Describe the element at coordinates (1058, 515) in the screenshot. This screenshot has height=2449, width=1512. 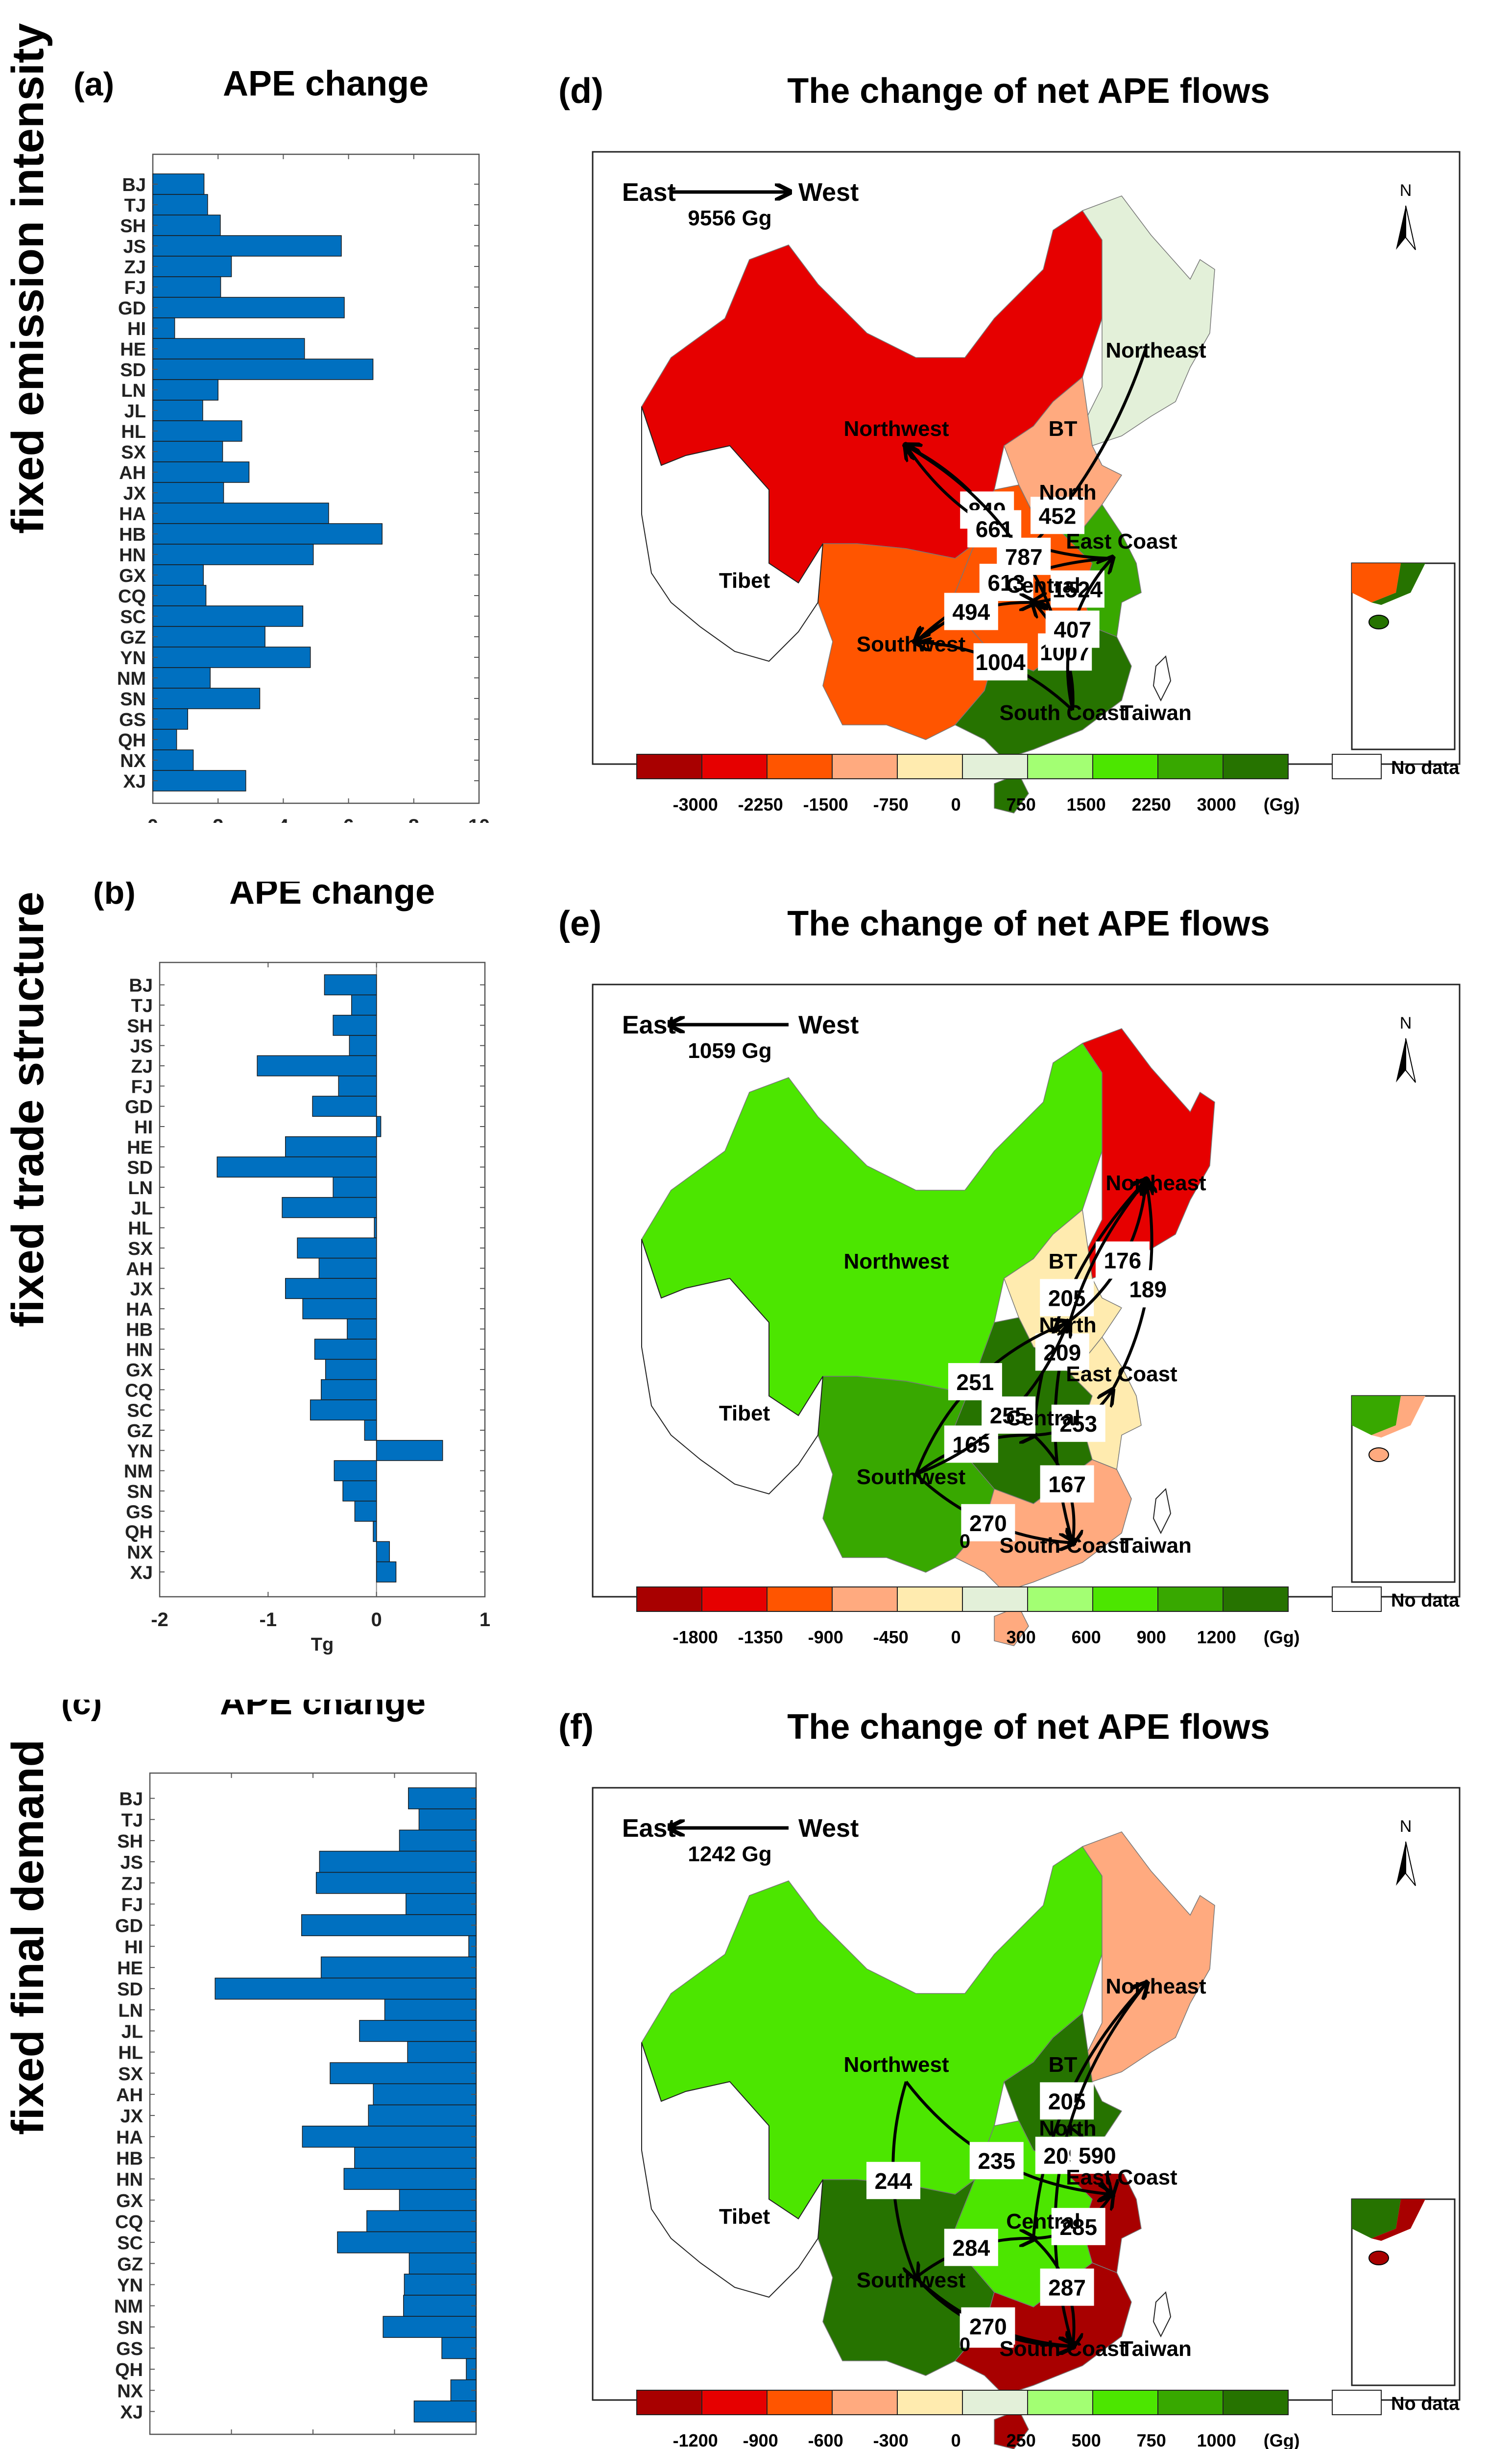
I see `flow-value-label: 452` at that location.